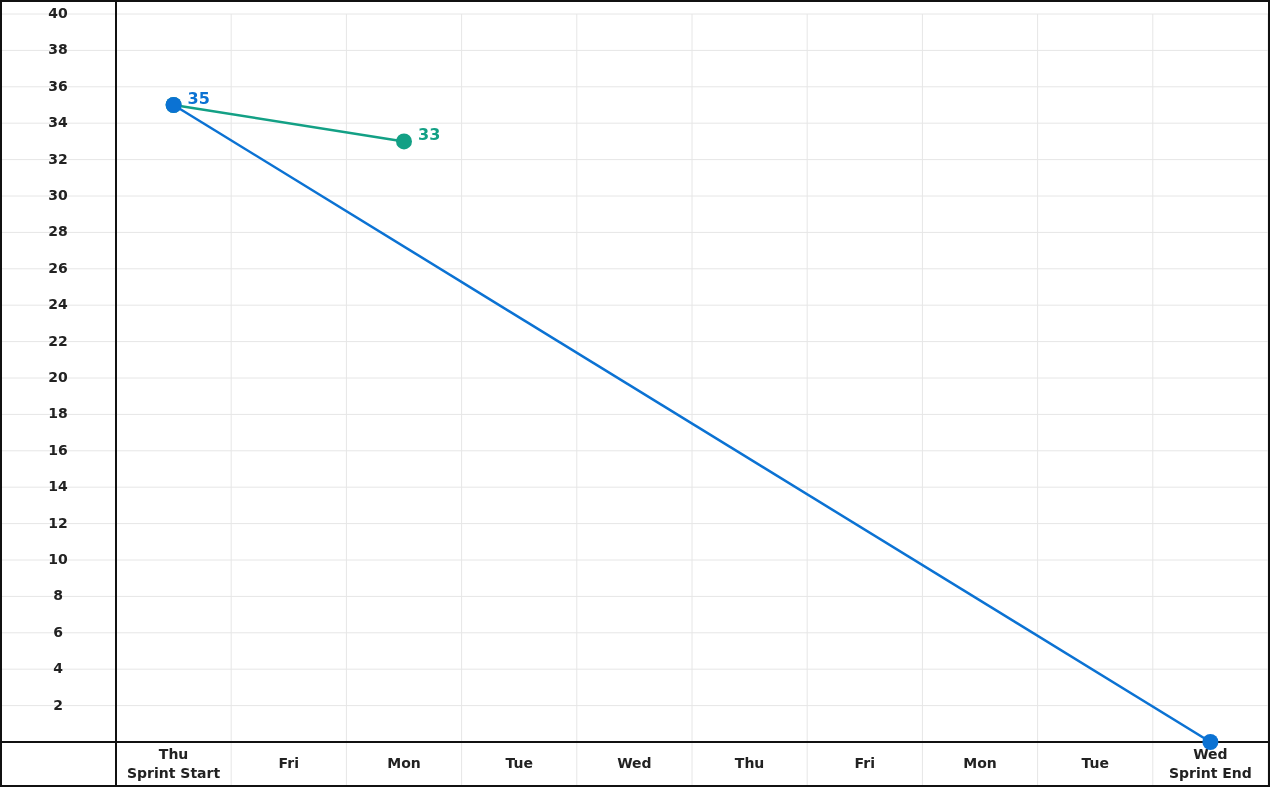  I want to click on y-tick-label: 30, so click(58, 195).